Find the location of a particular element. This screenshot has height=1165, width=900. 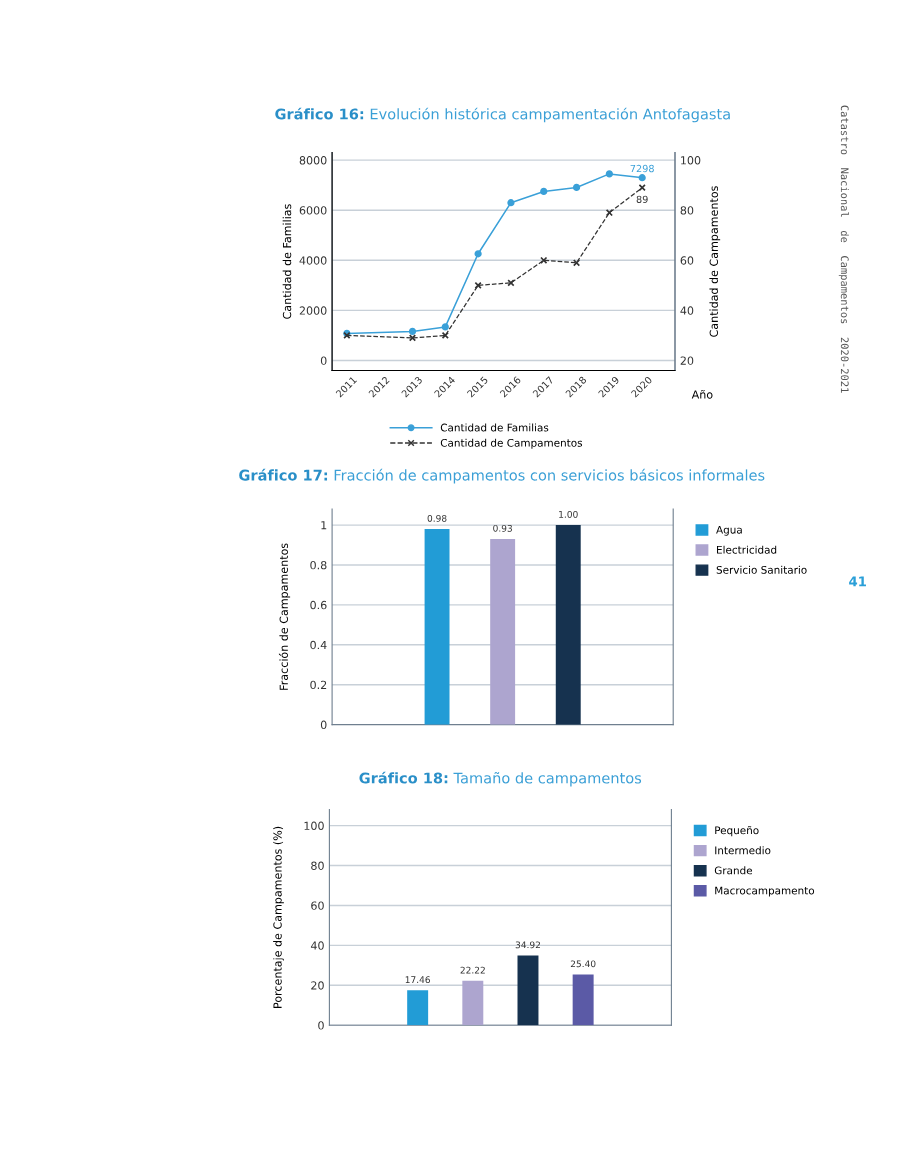

legend-label: Grande is located at coordinates (733, 870).